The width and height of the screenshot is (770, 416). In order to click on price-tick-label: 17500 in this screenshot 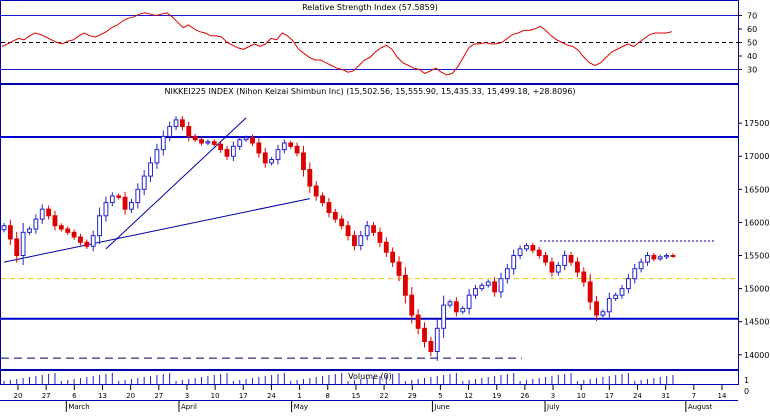, I will do `click(756, 123)`.